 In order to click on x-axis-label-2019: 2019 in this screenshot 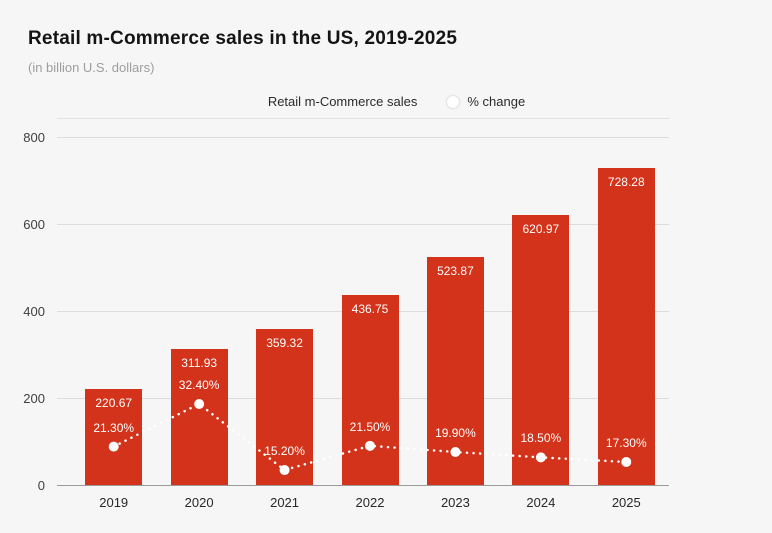, I will do `click(114, 502)`.